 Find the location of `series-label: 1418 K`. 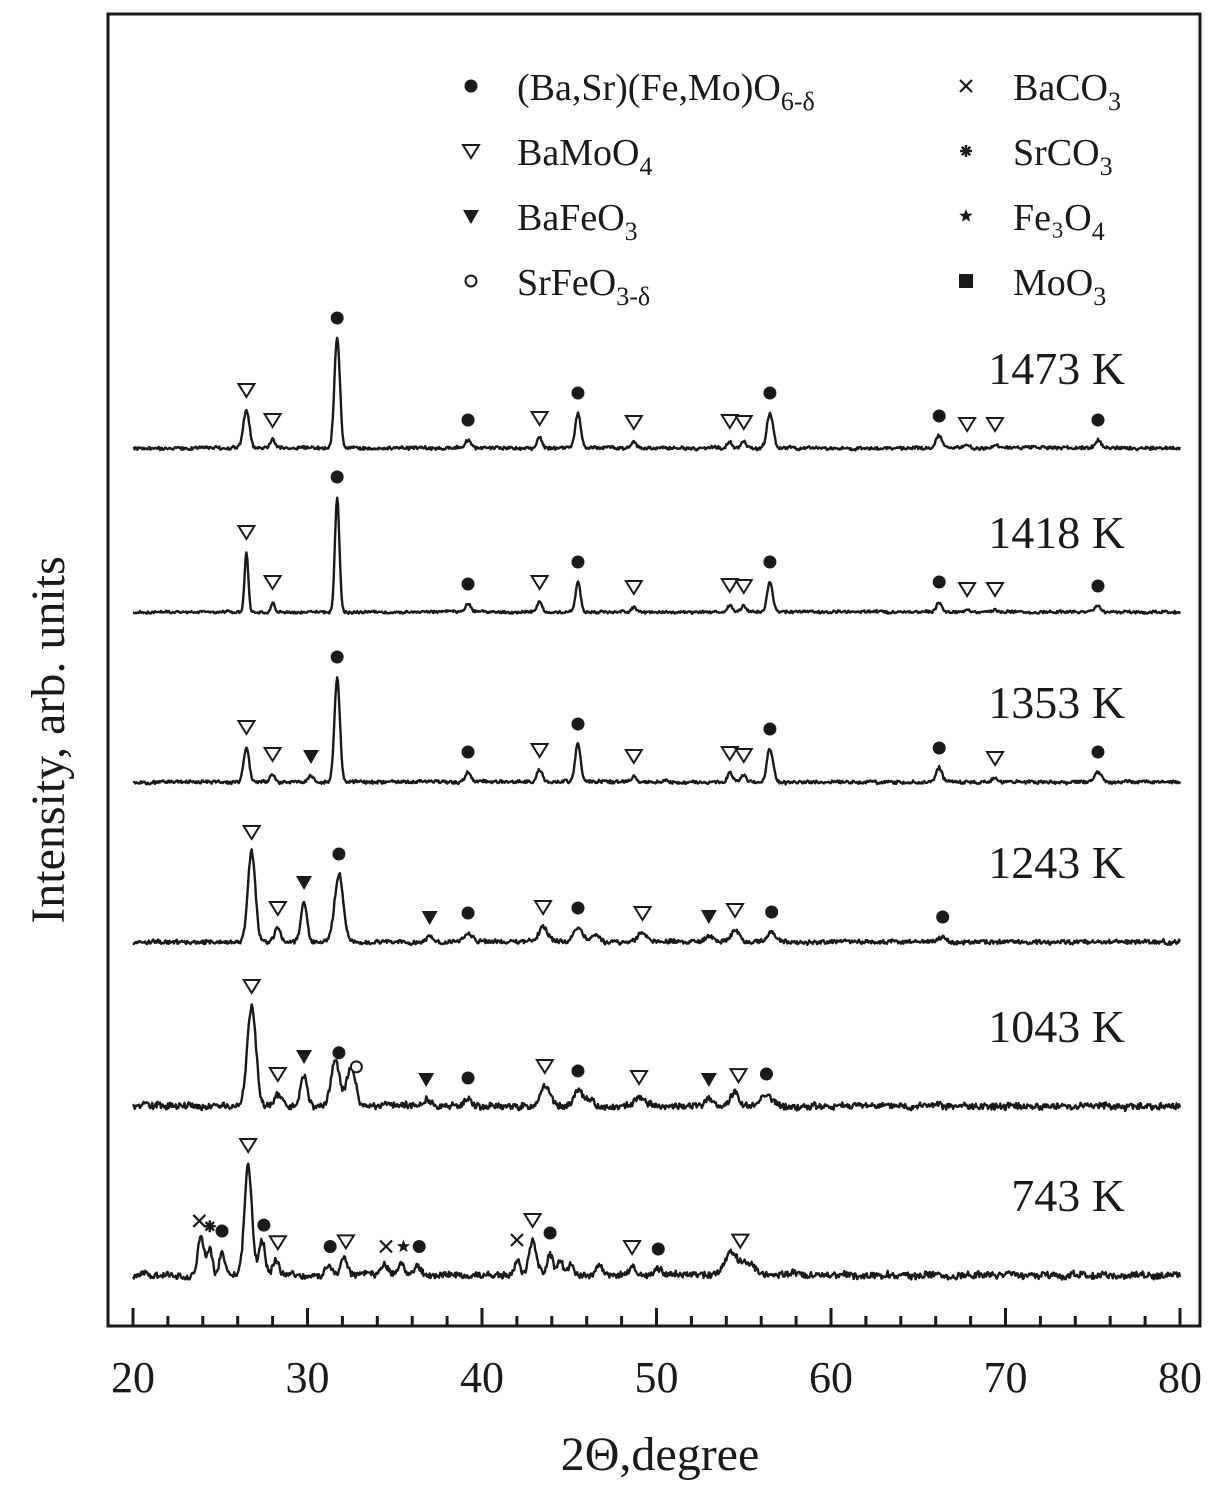

series-label: 1418 K is located at coordinates (1056, 532).